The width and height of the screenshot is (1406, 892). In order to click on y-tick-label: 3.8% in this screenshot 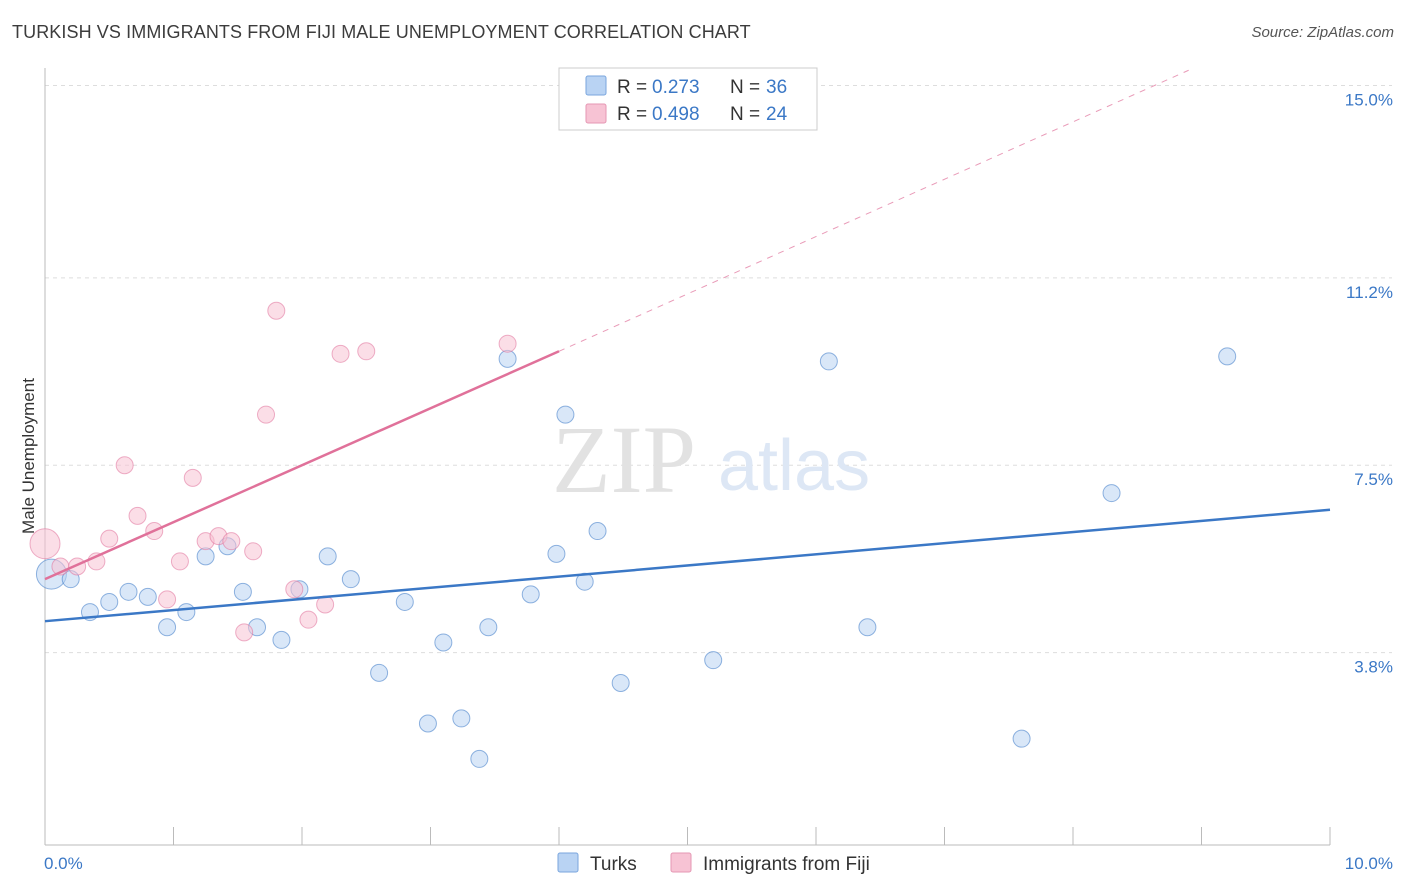, I will do `click(1373, 667)`.